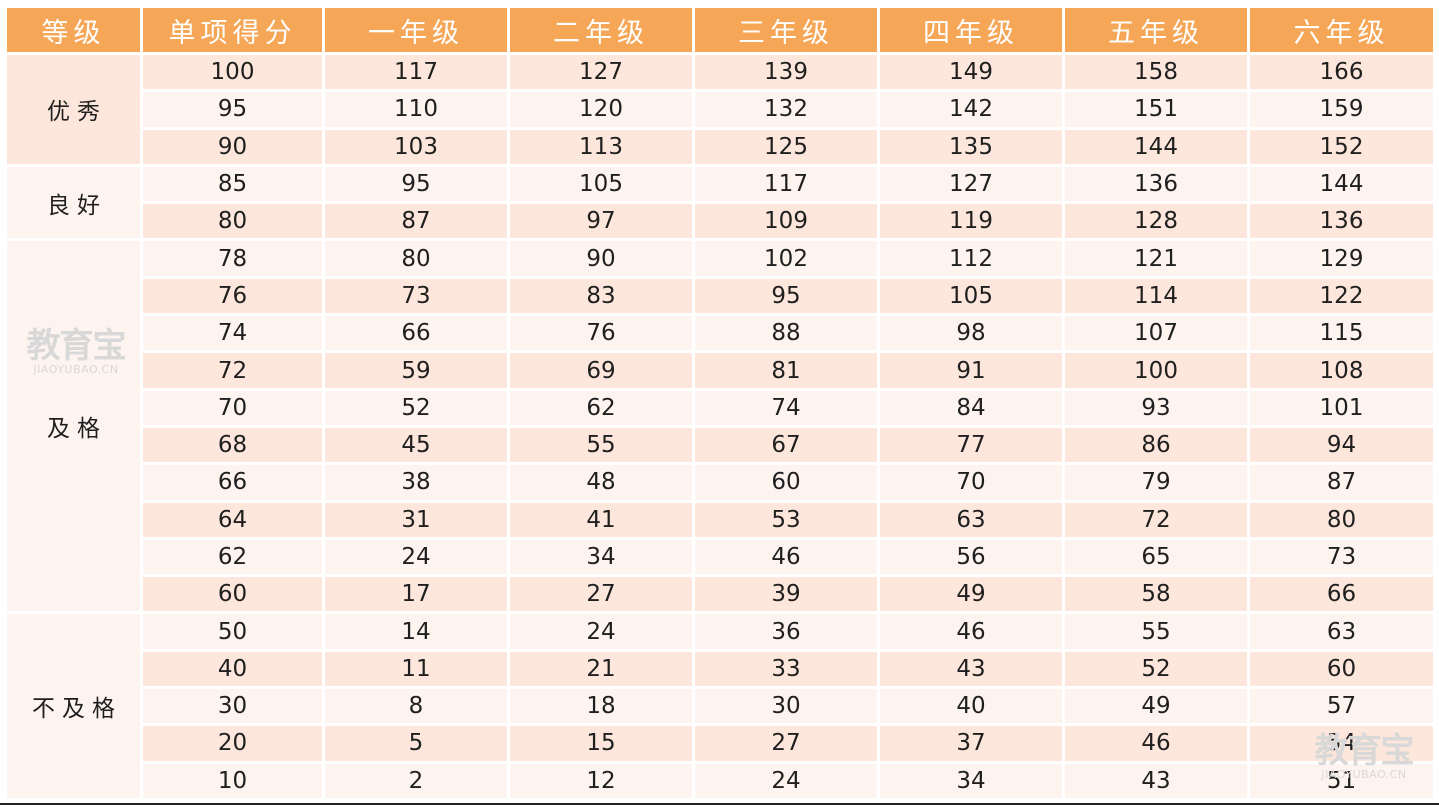  Describe the element at coordinates (971, 482) in the screenshot. I see `grade-value-cell: 70` at that location.